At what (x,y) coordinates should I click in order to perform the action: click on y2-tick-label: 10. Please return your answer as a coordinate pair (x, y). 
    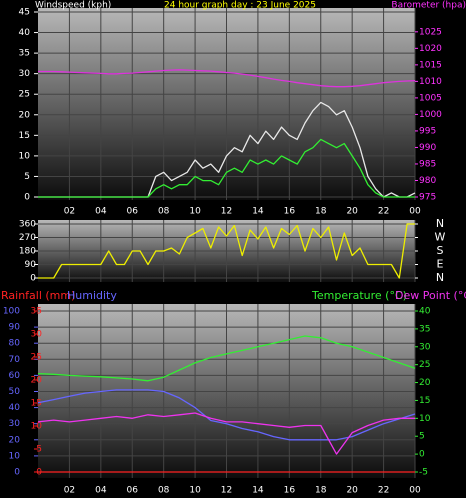
    Looking at the image, I should click on (425, 419).